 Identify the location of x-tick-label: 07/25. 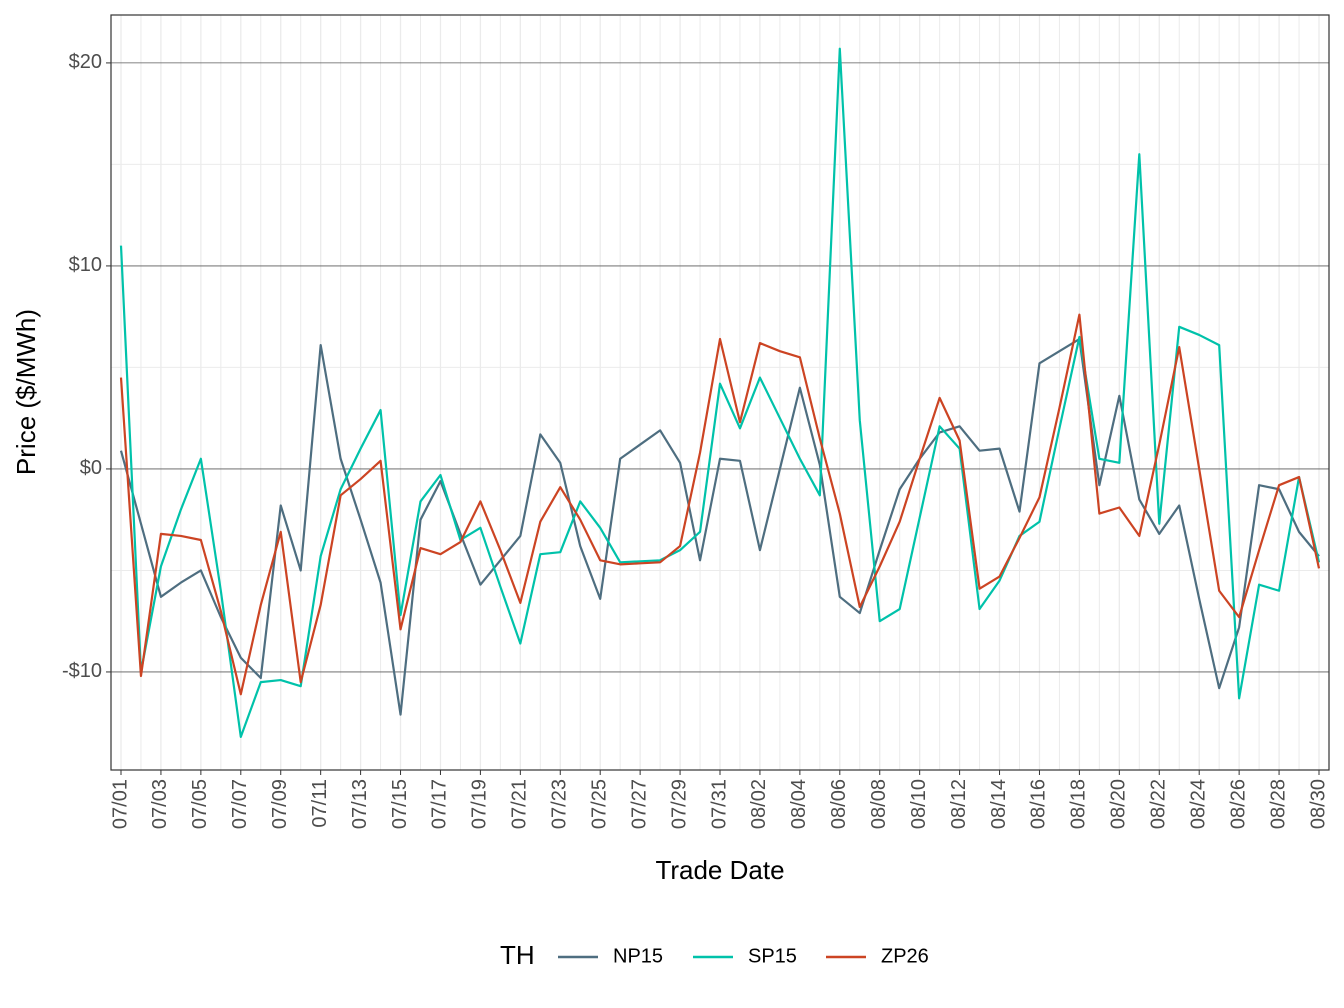
(599, 804).